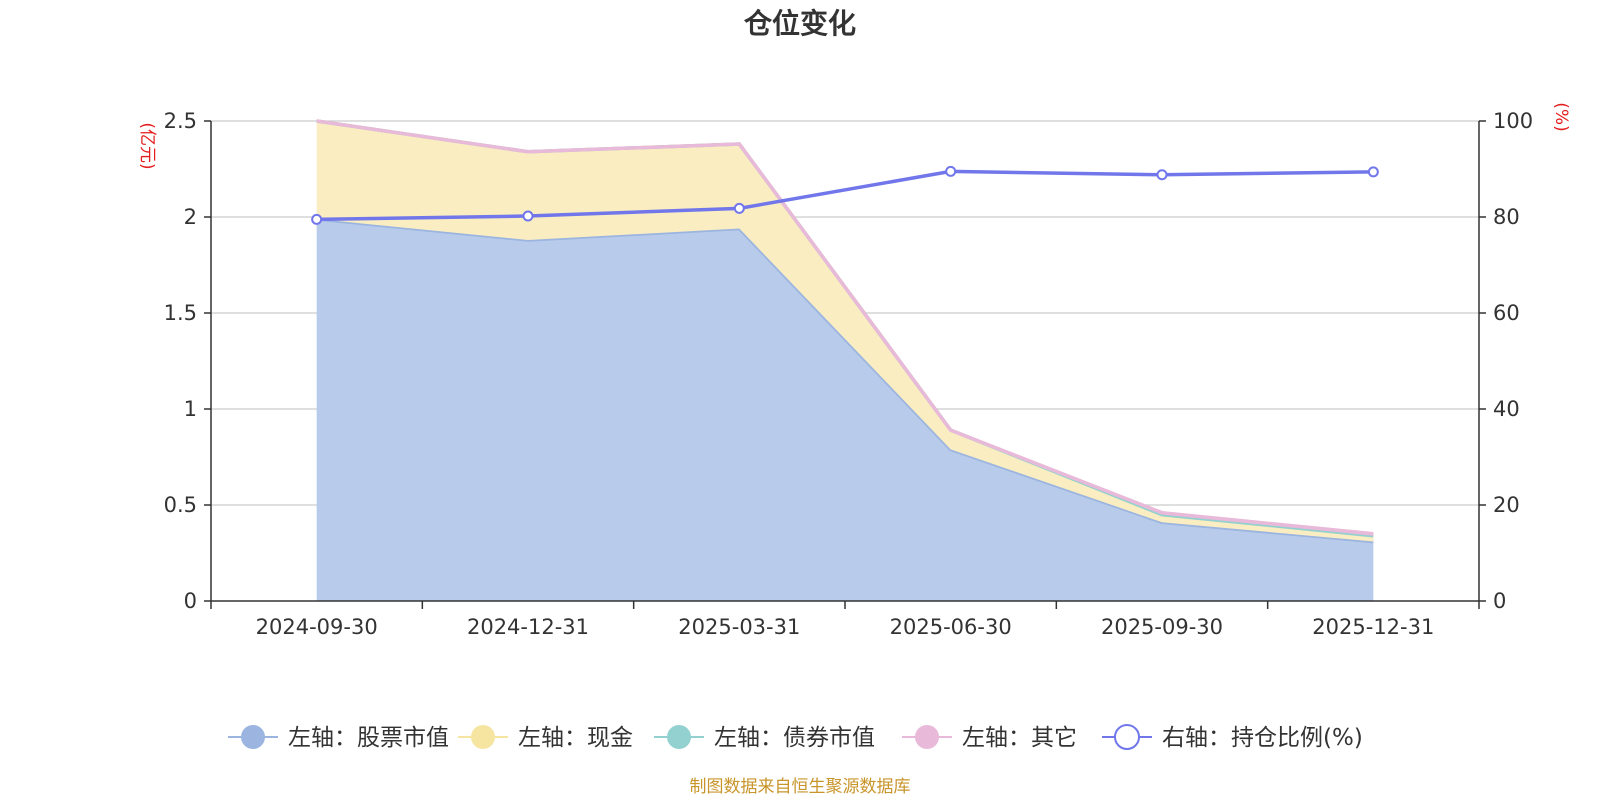 The height and width of the screenshot is (800, 1600). What do you see at coordinates (1506, 313) in the screenshot?
I see `right-tick-label: 60` at bounding box center [1506, 313].